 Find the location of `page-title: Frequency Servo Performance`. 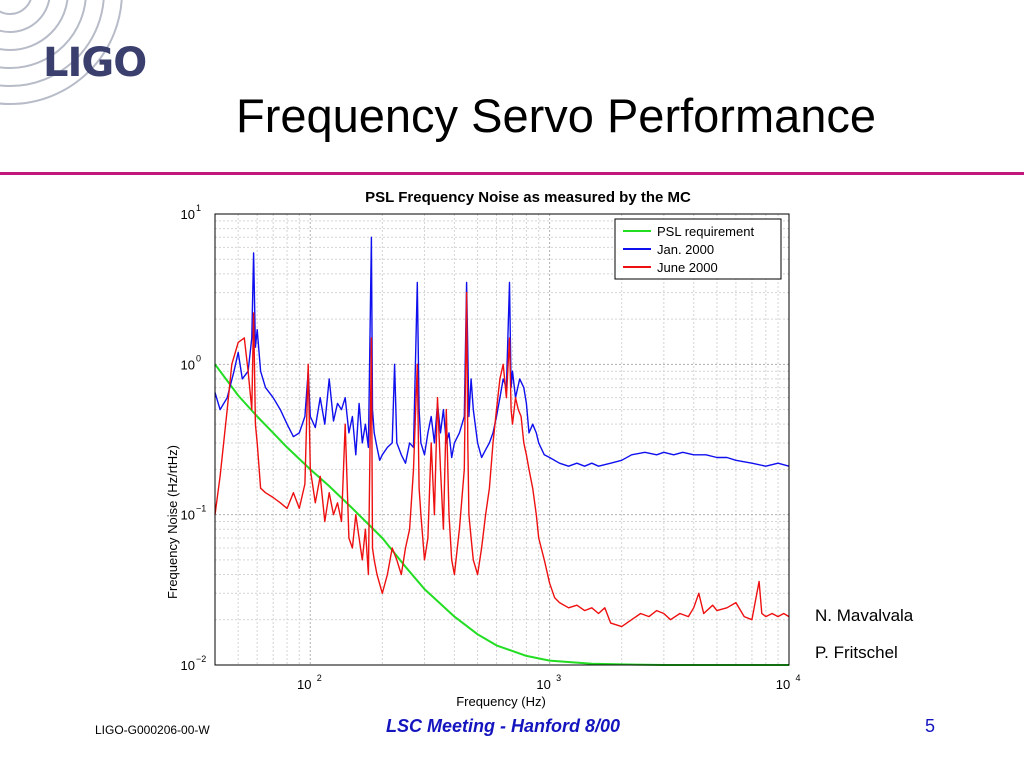

page-title: Frequency Servo Performance is located at coordinates (556, 115).